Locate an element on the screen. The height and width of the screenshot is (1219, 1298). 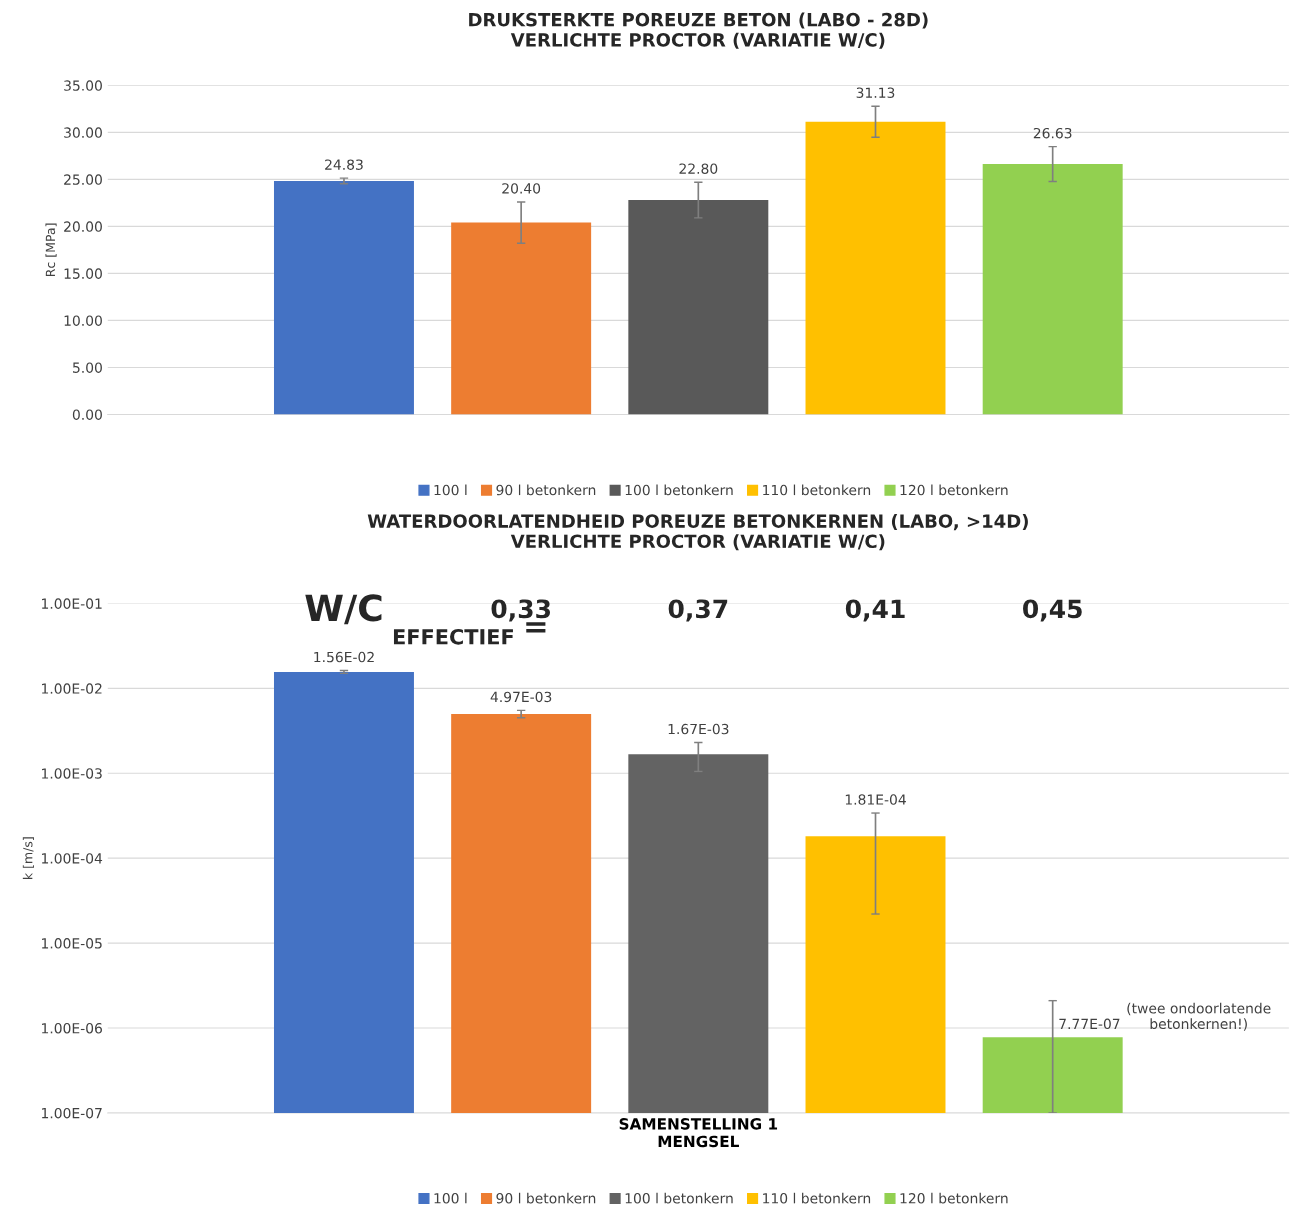
y-tick-label: 1.00E-06 is located at coordinates (72, 1028).